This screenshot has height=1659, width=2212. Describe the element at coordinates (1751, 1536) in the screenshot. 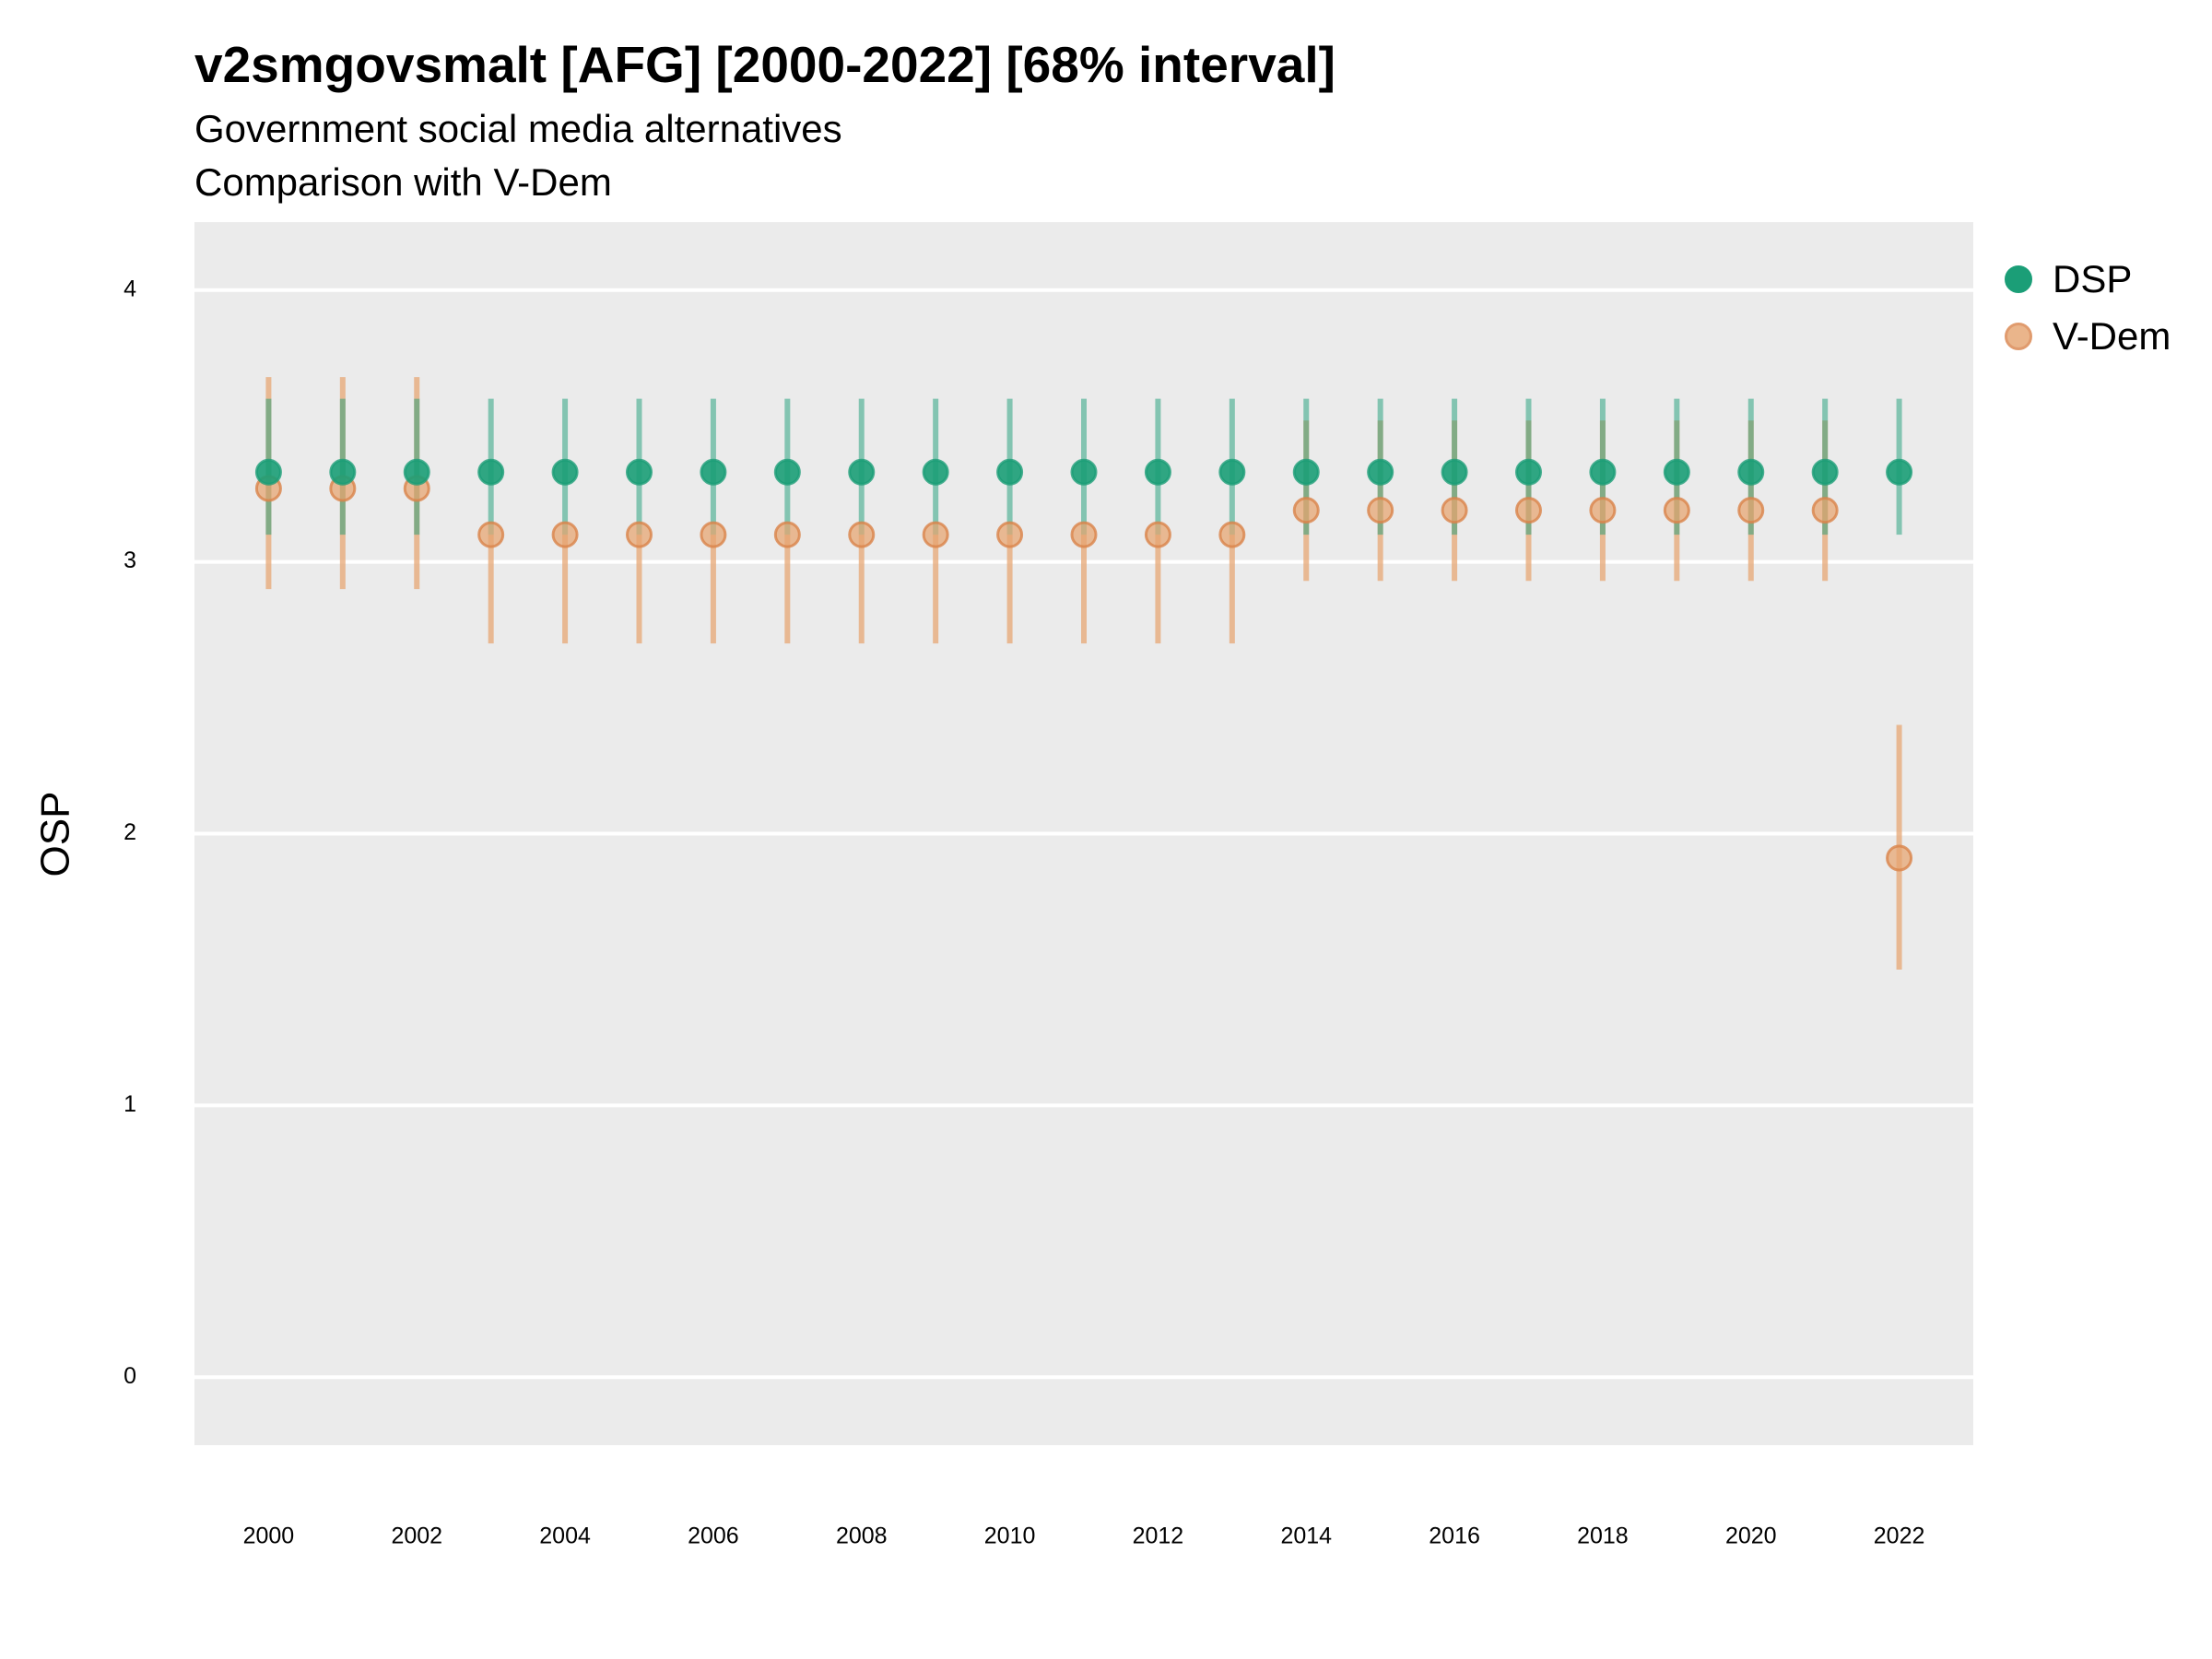

I see `x-tick-label: 2020` at that location.